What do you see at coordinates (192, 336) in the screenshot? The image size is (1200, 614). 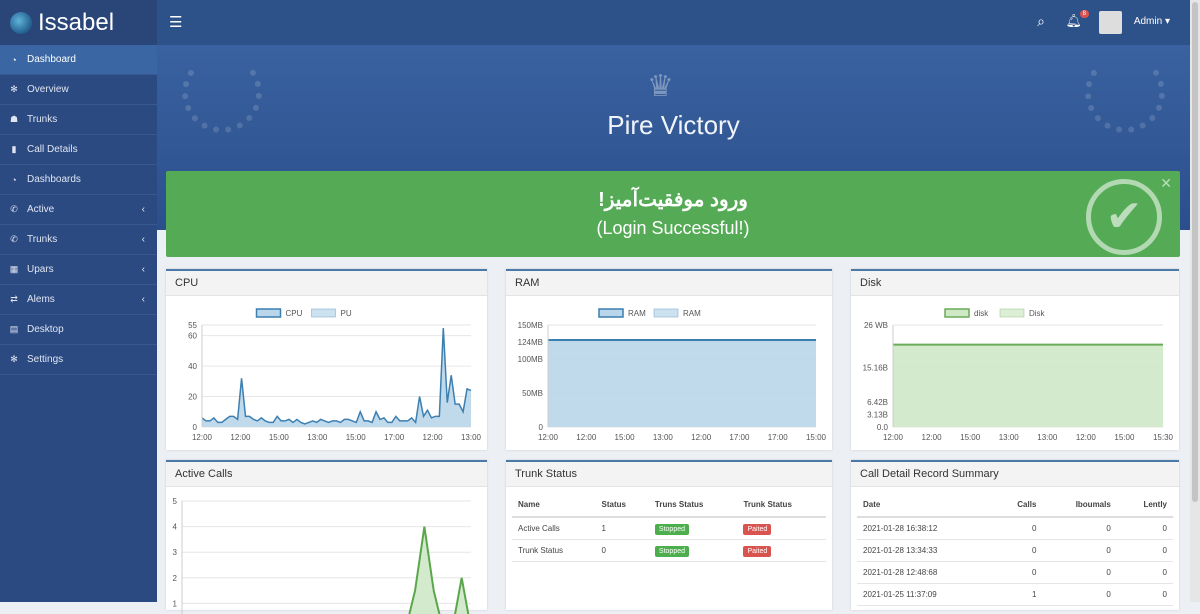 I see `y-tick-label: 60` at bounding box center [192, 336].